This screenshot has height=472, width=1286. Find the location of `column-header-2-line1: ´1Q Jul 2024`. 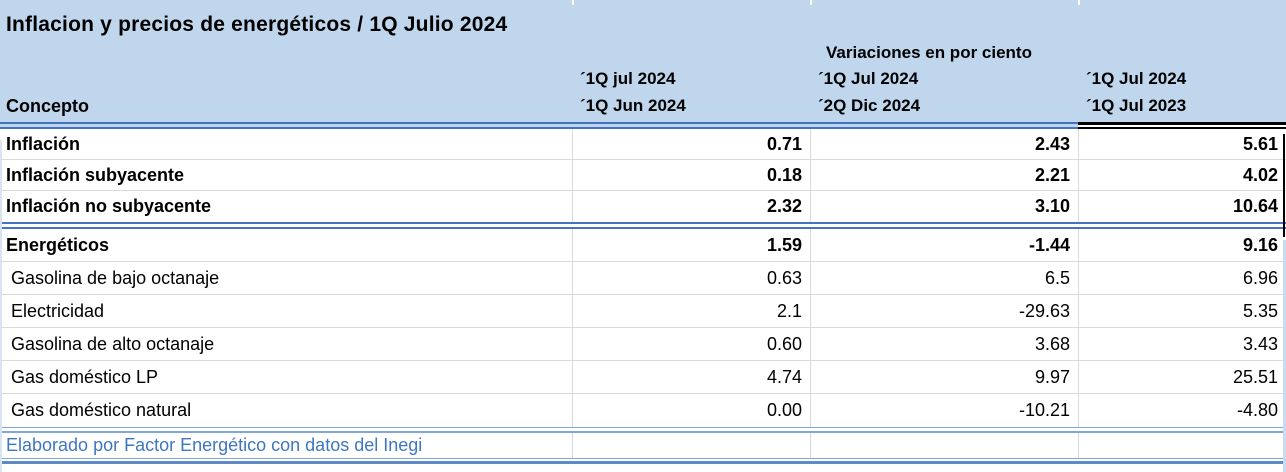

column-header-2-line1: ´1Q Jul 2024 is located at coordinates (868, 78).